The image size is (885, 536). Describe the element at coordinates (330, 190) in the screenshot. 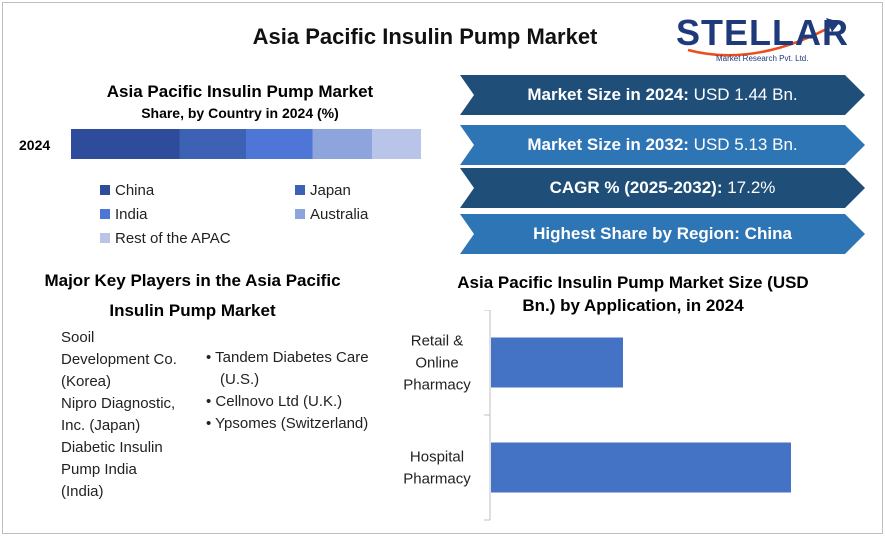

I see `legend-label: Japan` at that location.